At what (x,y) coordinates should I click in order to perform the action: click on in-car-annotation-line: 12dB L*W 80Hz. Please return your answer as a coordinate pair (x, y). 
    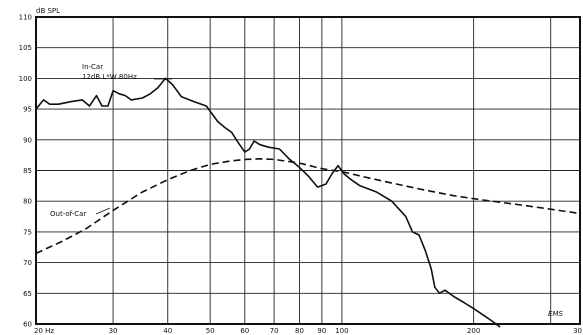
    Looking at the image, I should click on (109, 77).